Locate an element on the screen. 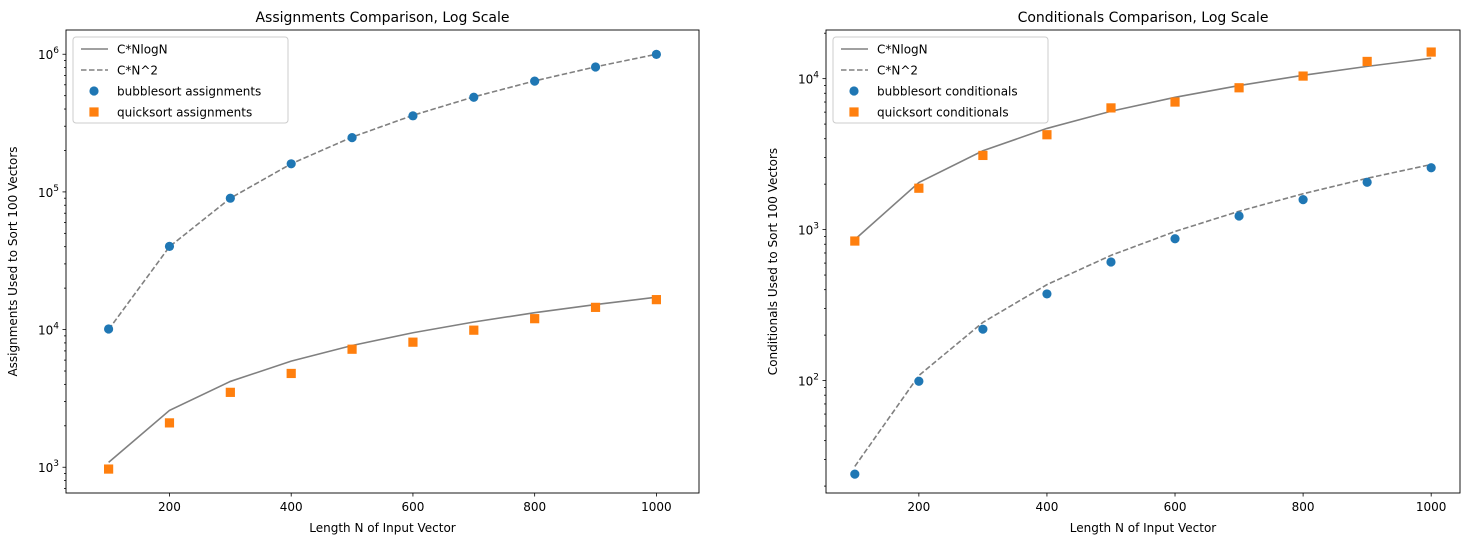 Image resolution: width=1473 pixels, height=545 pixels. chart-title: Conditionals Comparison, Log Scale is located at coordinates (1143, 18).